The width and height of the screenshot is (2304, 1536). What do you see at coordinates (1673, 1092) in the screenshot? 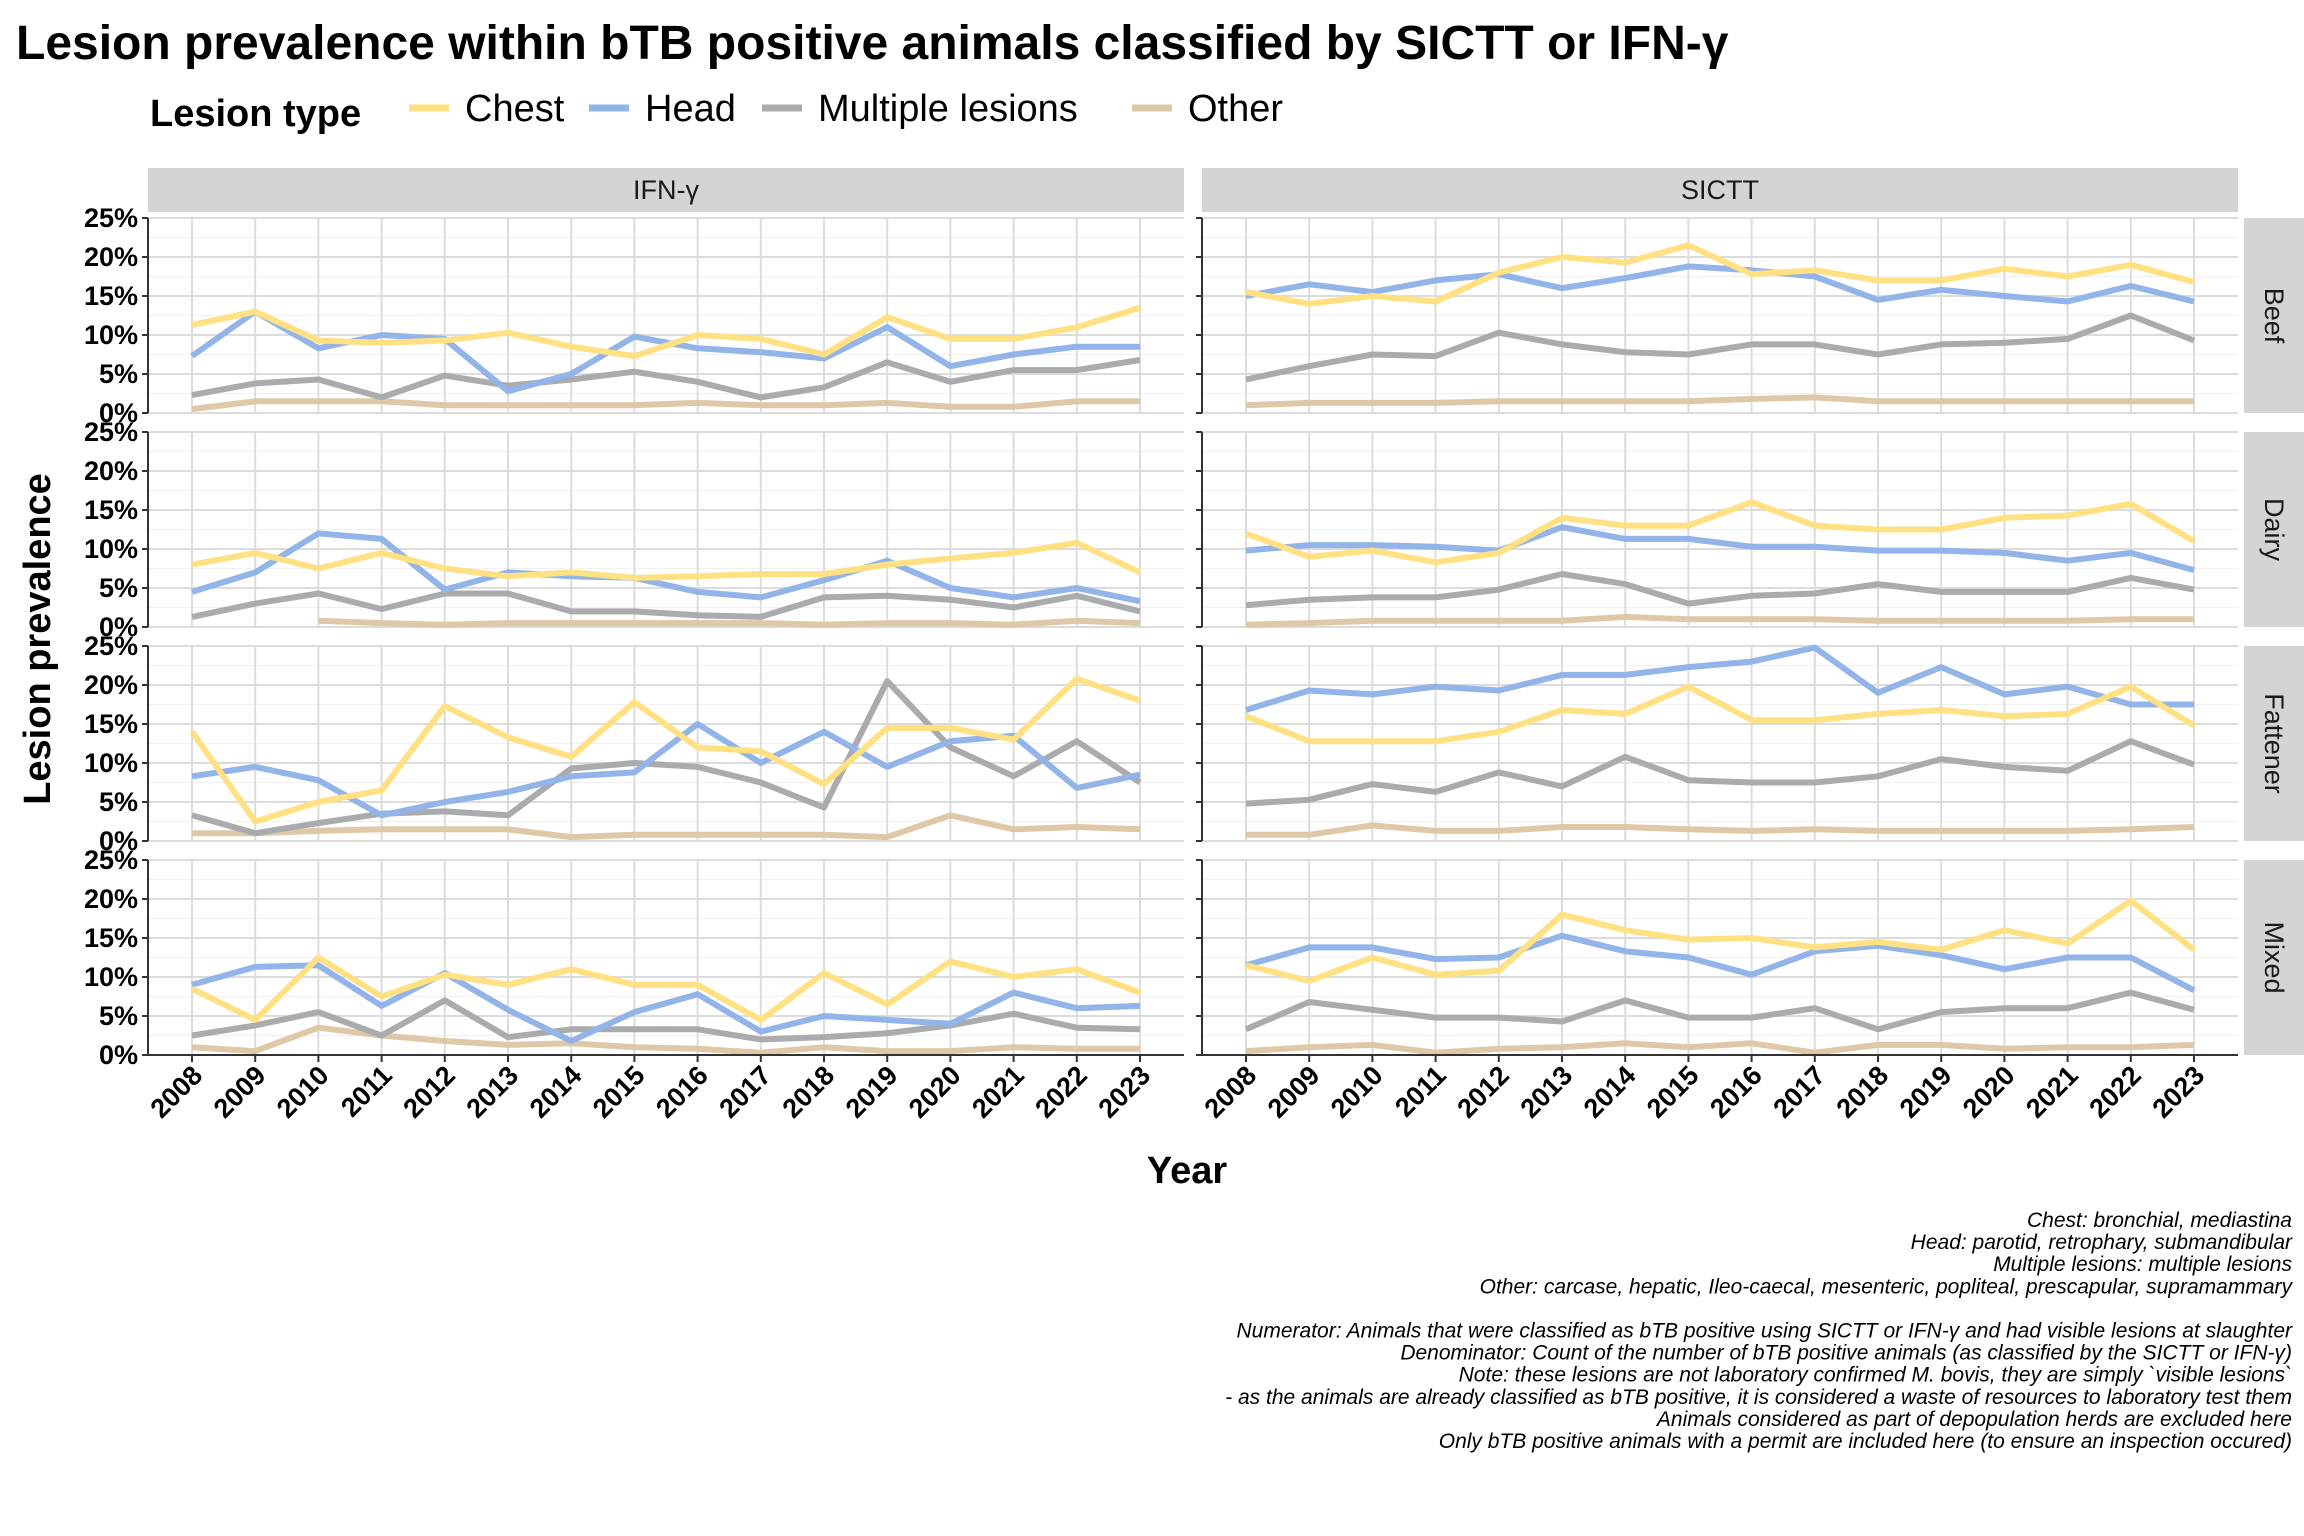
I see `x-tick-label-2015: 2015` at bounding box center [1673, 1092].